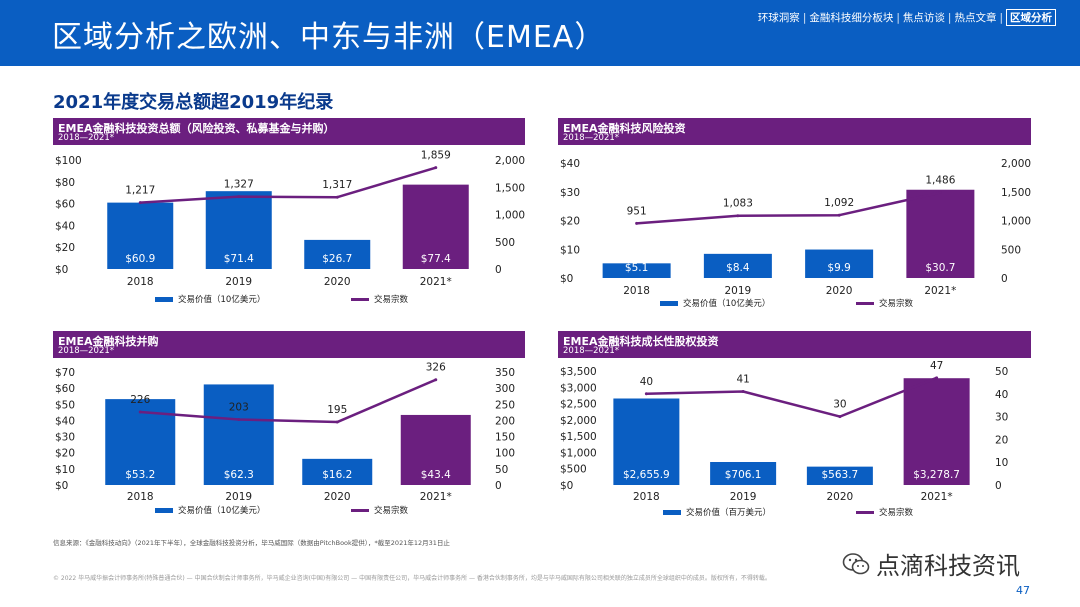 The height and width of the screenshot is (607, 1080). What do you see at coordinates (436, 368) in the screenshot?
I see `line-data-label: 326` at bounding box center [436, 368].